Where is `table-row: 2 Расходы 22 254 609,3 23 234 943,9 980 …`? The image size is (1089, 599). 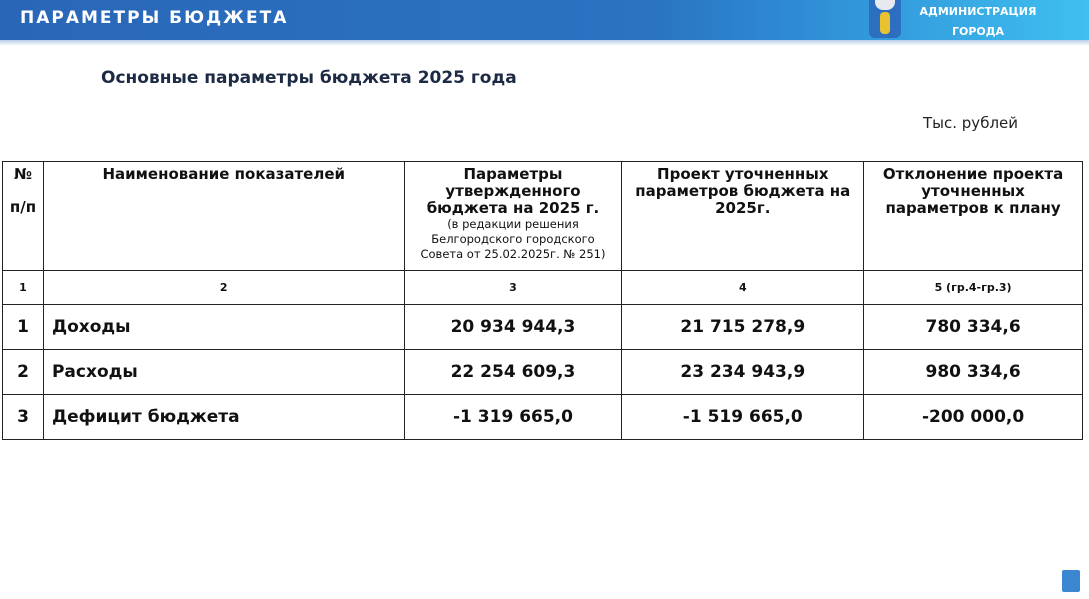 table-row: 2 Расходы 22 254 609,3 23 234 943,9 980 … is located at coordinates (542, 372).